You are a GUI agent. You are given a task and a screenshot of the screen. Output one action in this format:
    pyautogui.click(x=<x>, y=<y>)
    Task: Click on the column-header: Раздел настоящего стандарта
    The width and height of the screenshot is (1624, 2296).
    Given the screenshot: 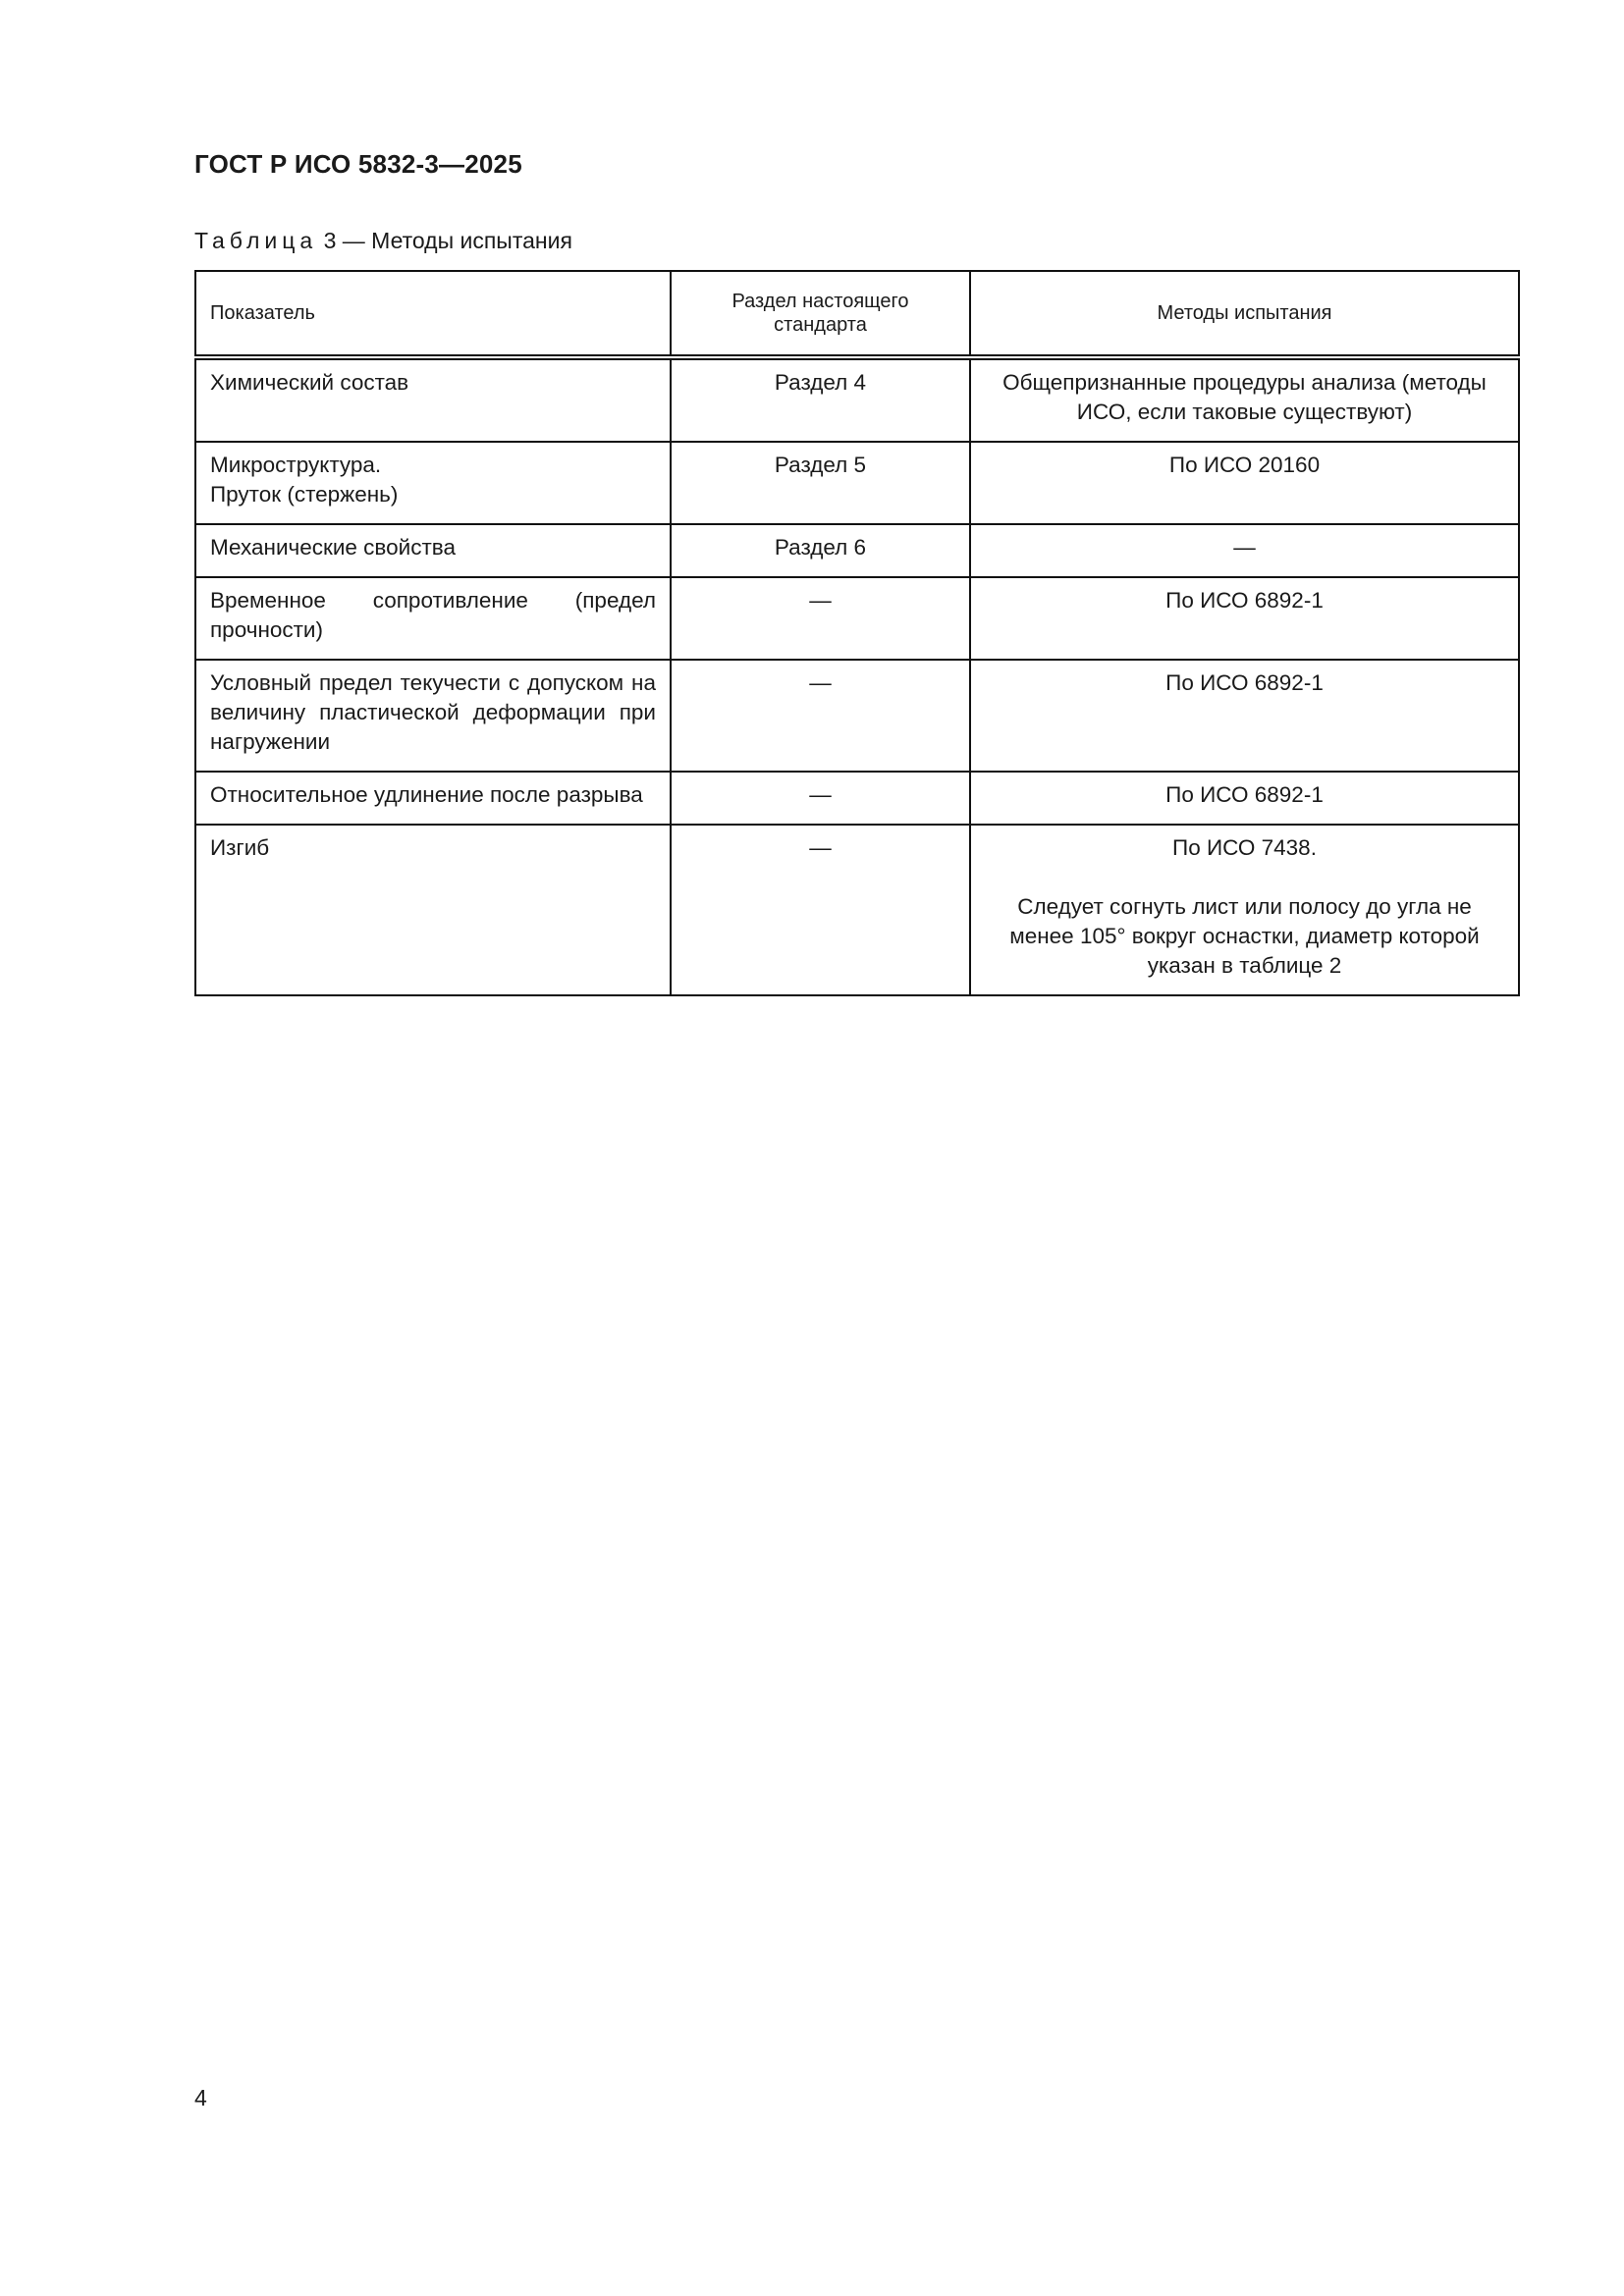 What is the action you would take?
    pyautogui.click(x=820, y=315)
    